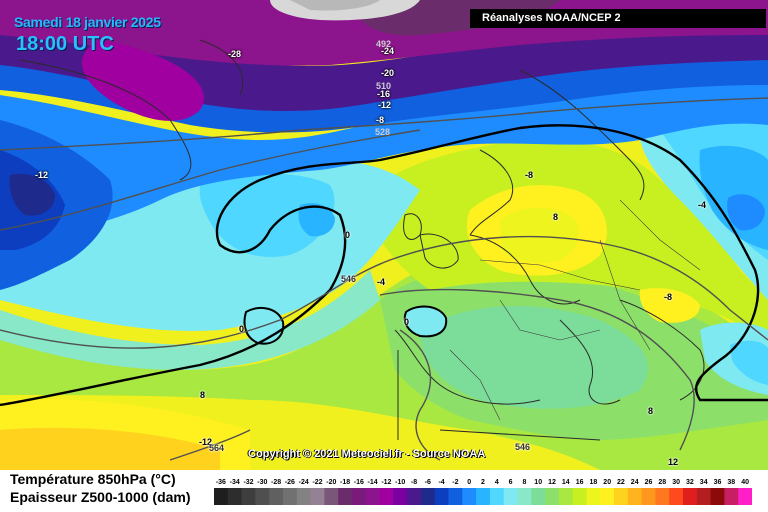  Describe the element at coordinates (718, 482) in the screenshot. I see `scale-tick-label: 36` at that location.